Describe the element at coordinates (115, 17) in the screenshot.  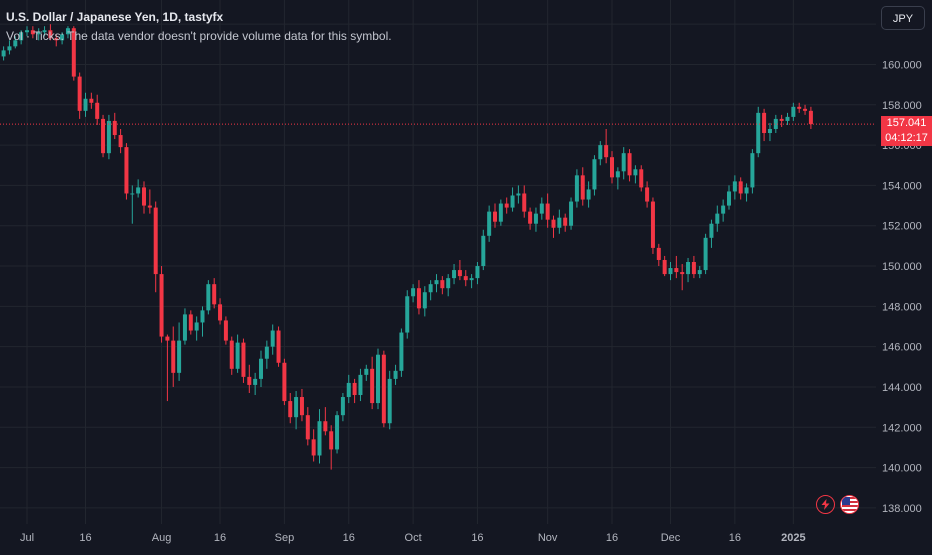
I see `symbol-title: U.S. Dollar / Japanese Yen, 1D, tastyfx` at that location.